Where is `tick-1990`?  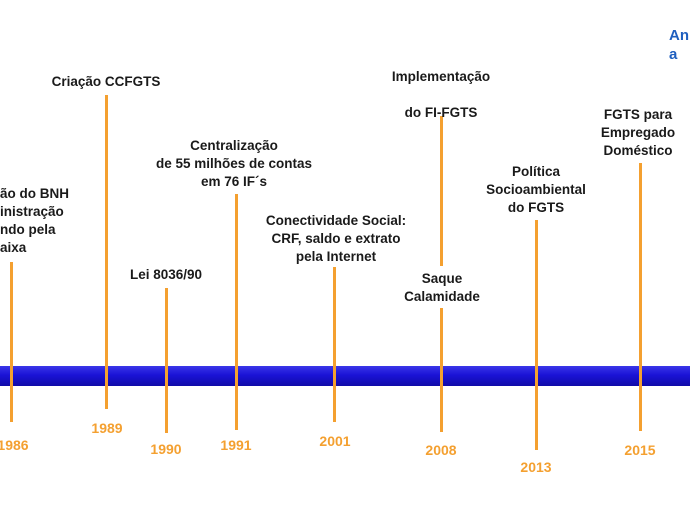
tick-1990 is located at coordinates (166, 360).